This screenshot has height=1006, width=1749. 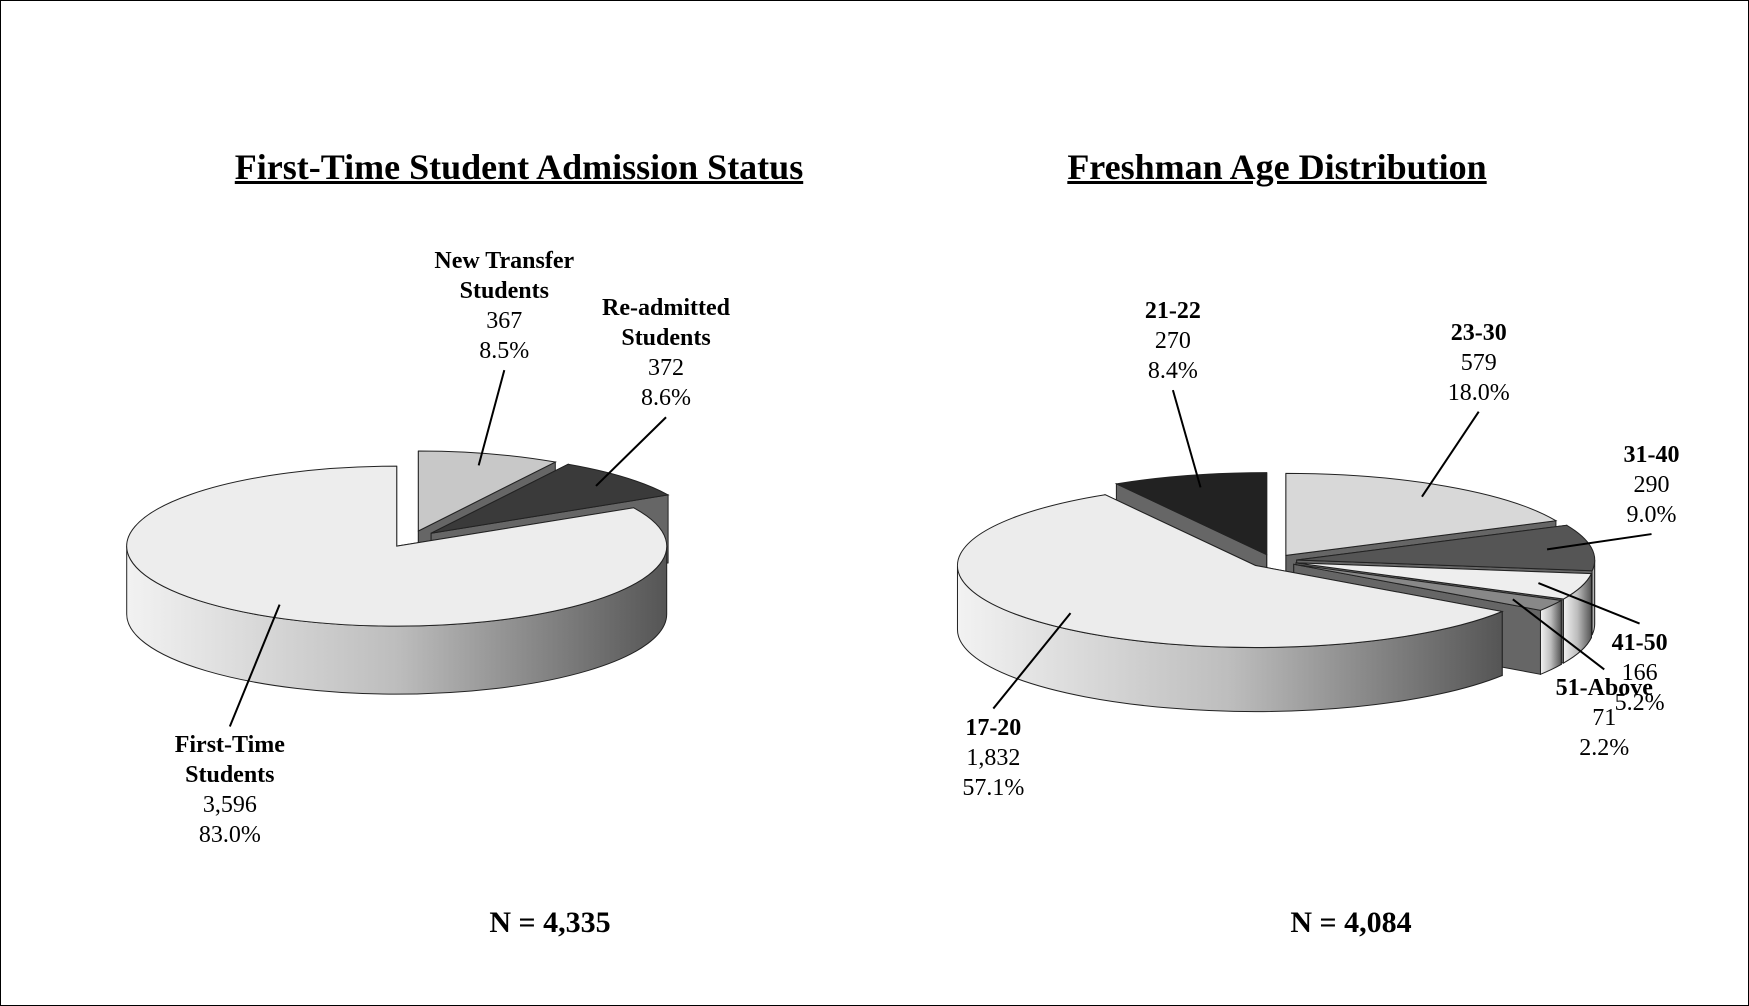 What do you see at coordinates (229, 835) in the screenshot?
I see `slice-percent: 83.0%` at bounding box center [229, 835].